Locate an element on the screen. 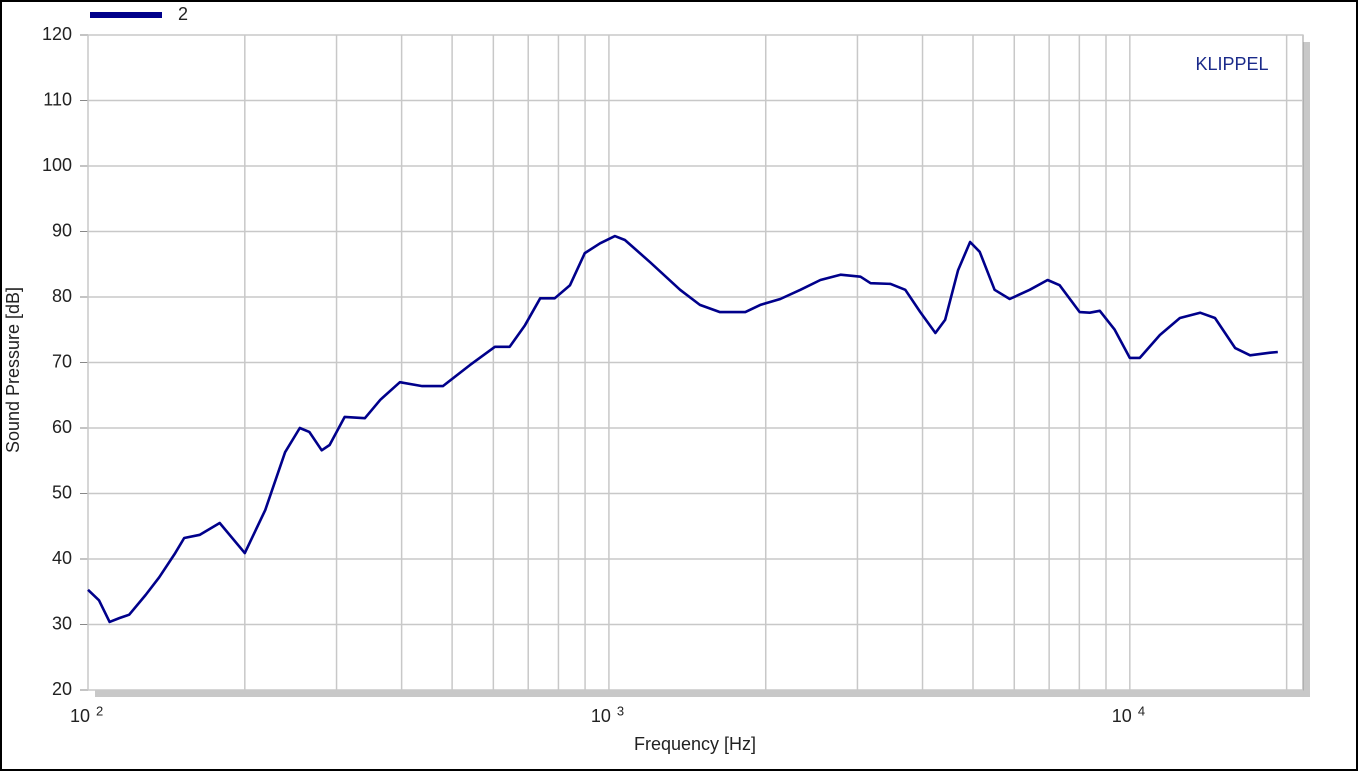 This screenshot has height=777, width=1359. y-tick-label: 110 is located at coordinates (57, 99).